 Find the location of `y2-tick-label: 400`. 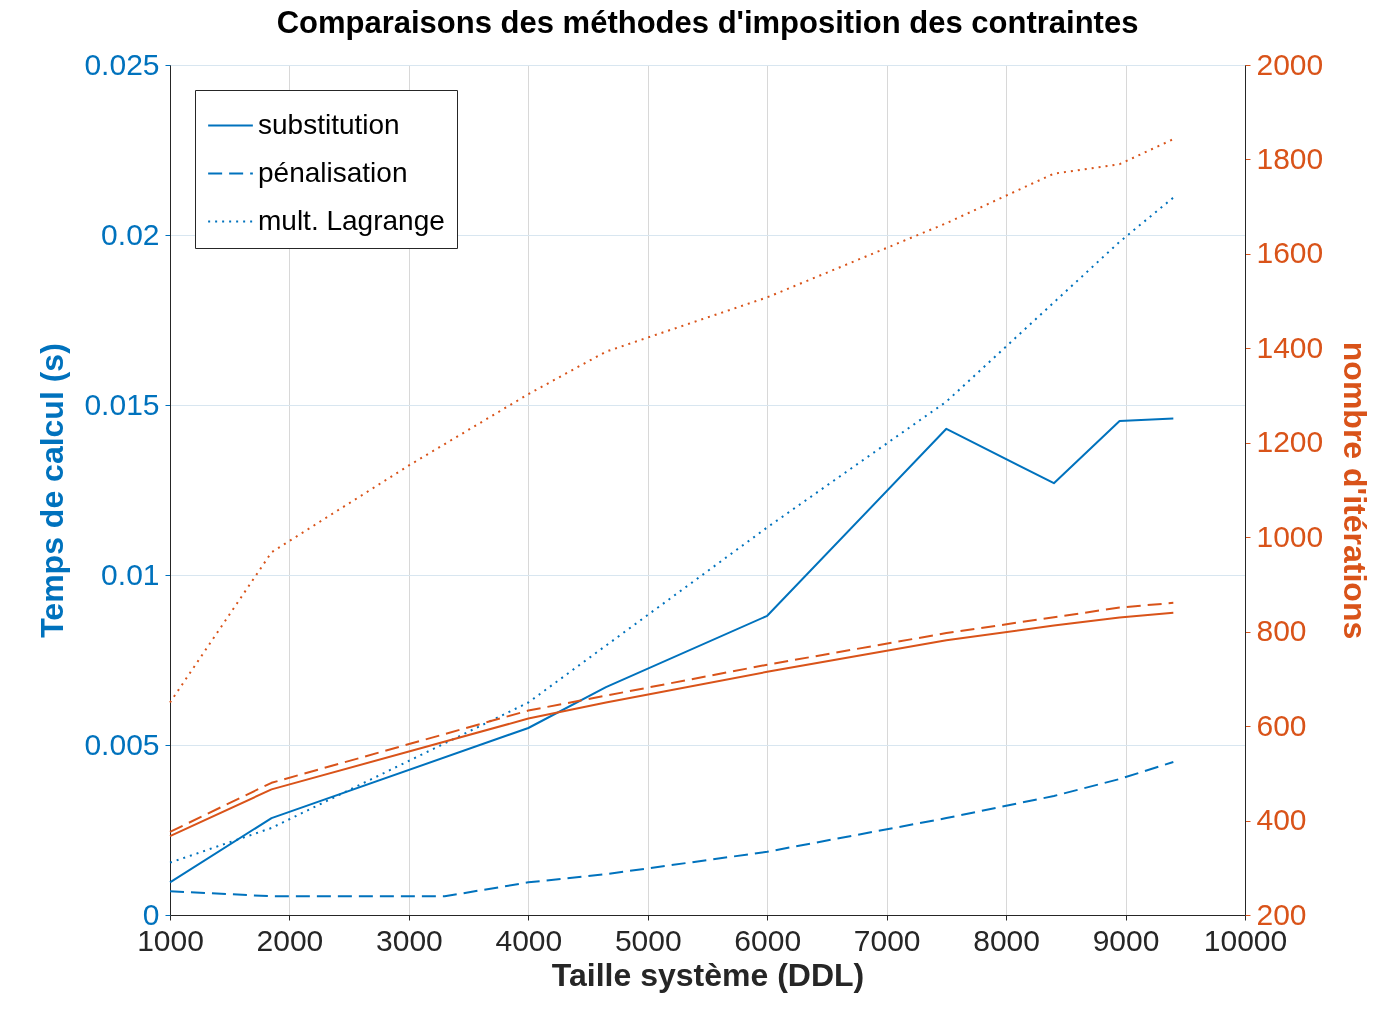

y2-tick-label: 400 is located at coordinates (1281, 820).